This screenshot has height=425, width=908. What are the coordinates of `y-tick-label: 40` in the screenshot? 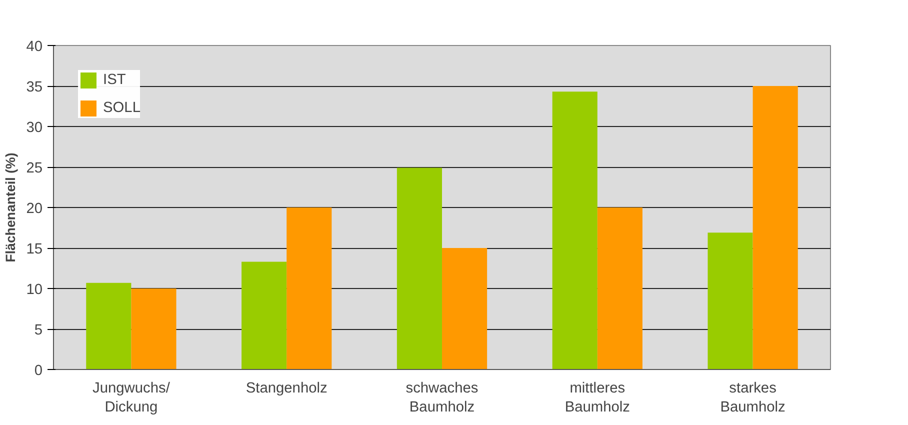 It's located at (34, 47).